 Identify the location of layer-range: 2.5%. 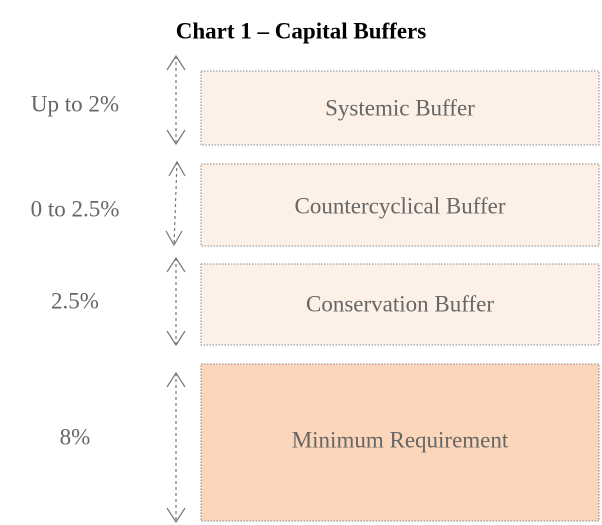
(75, 300).